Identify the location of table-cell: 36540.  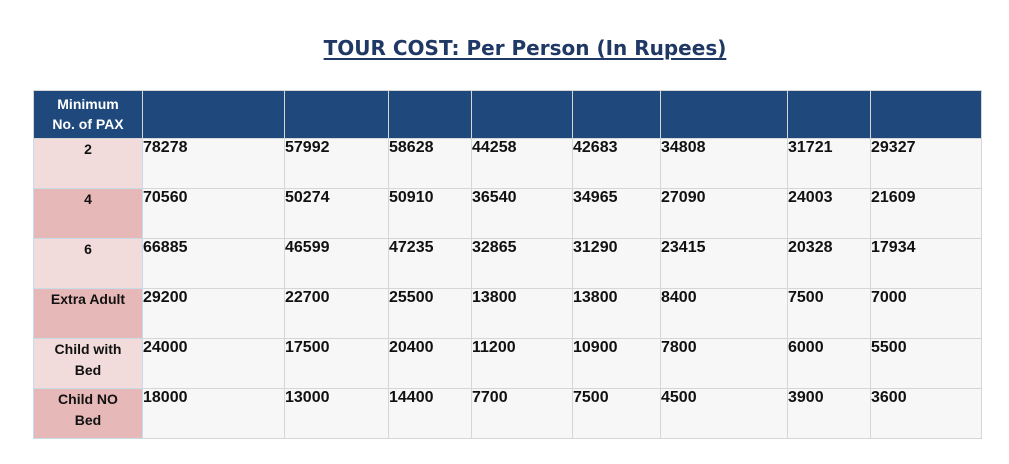
(522, 213).